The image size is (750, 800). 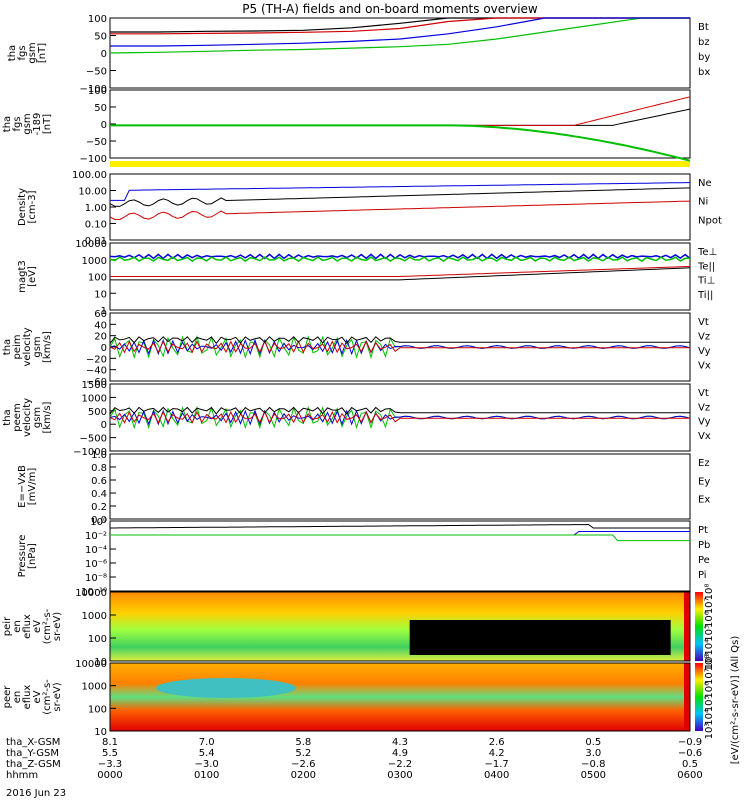 I want to click on x-tick-value: 0600, so click(x=689, y=775).